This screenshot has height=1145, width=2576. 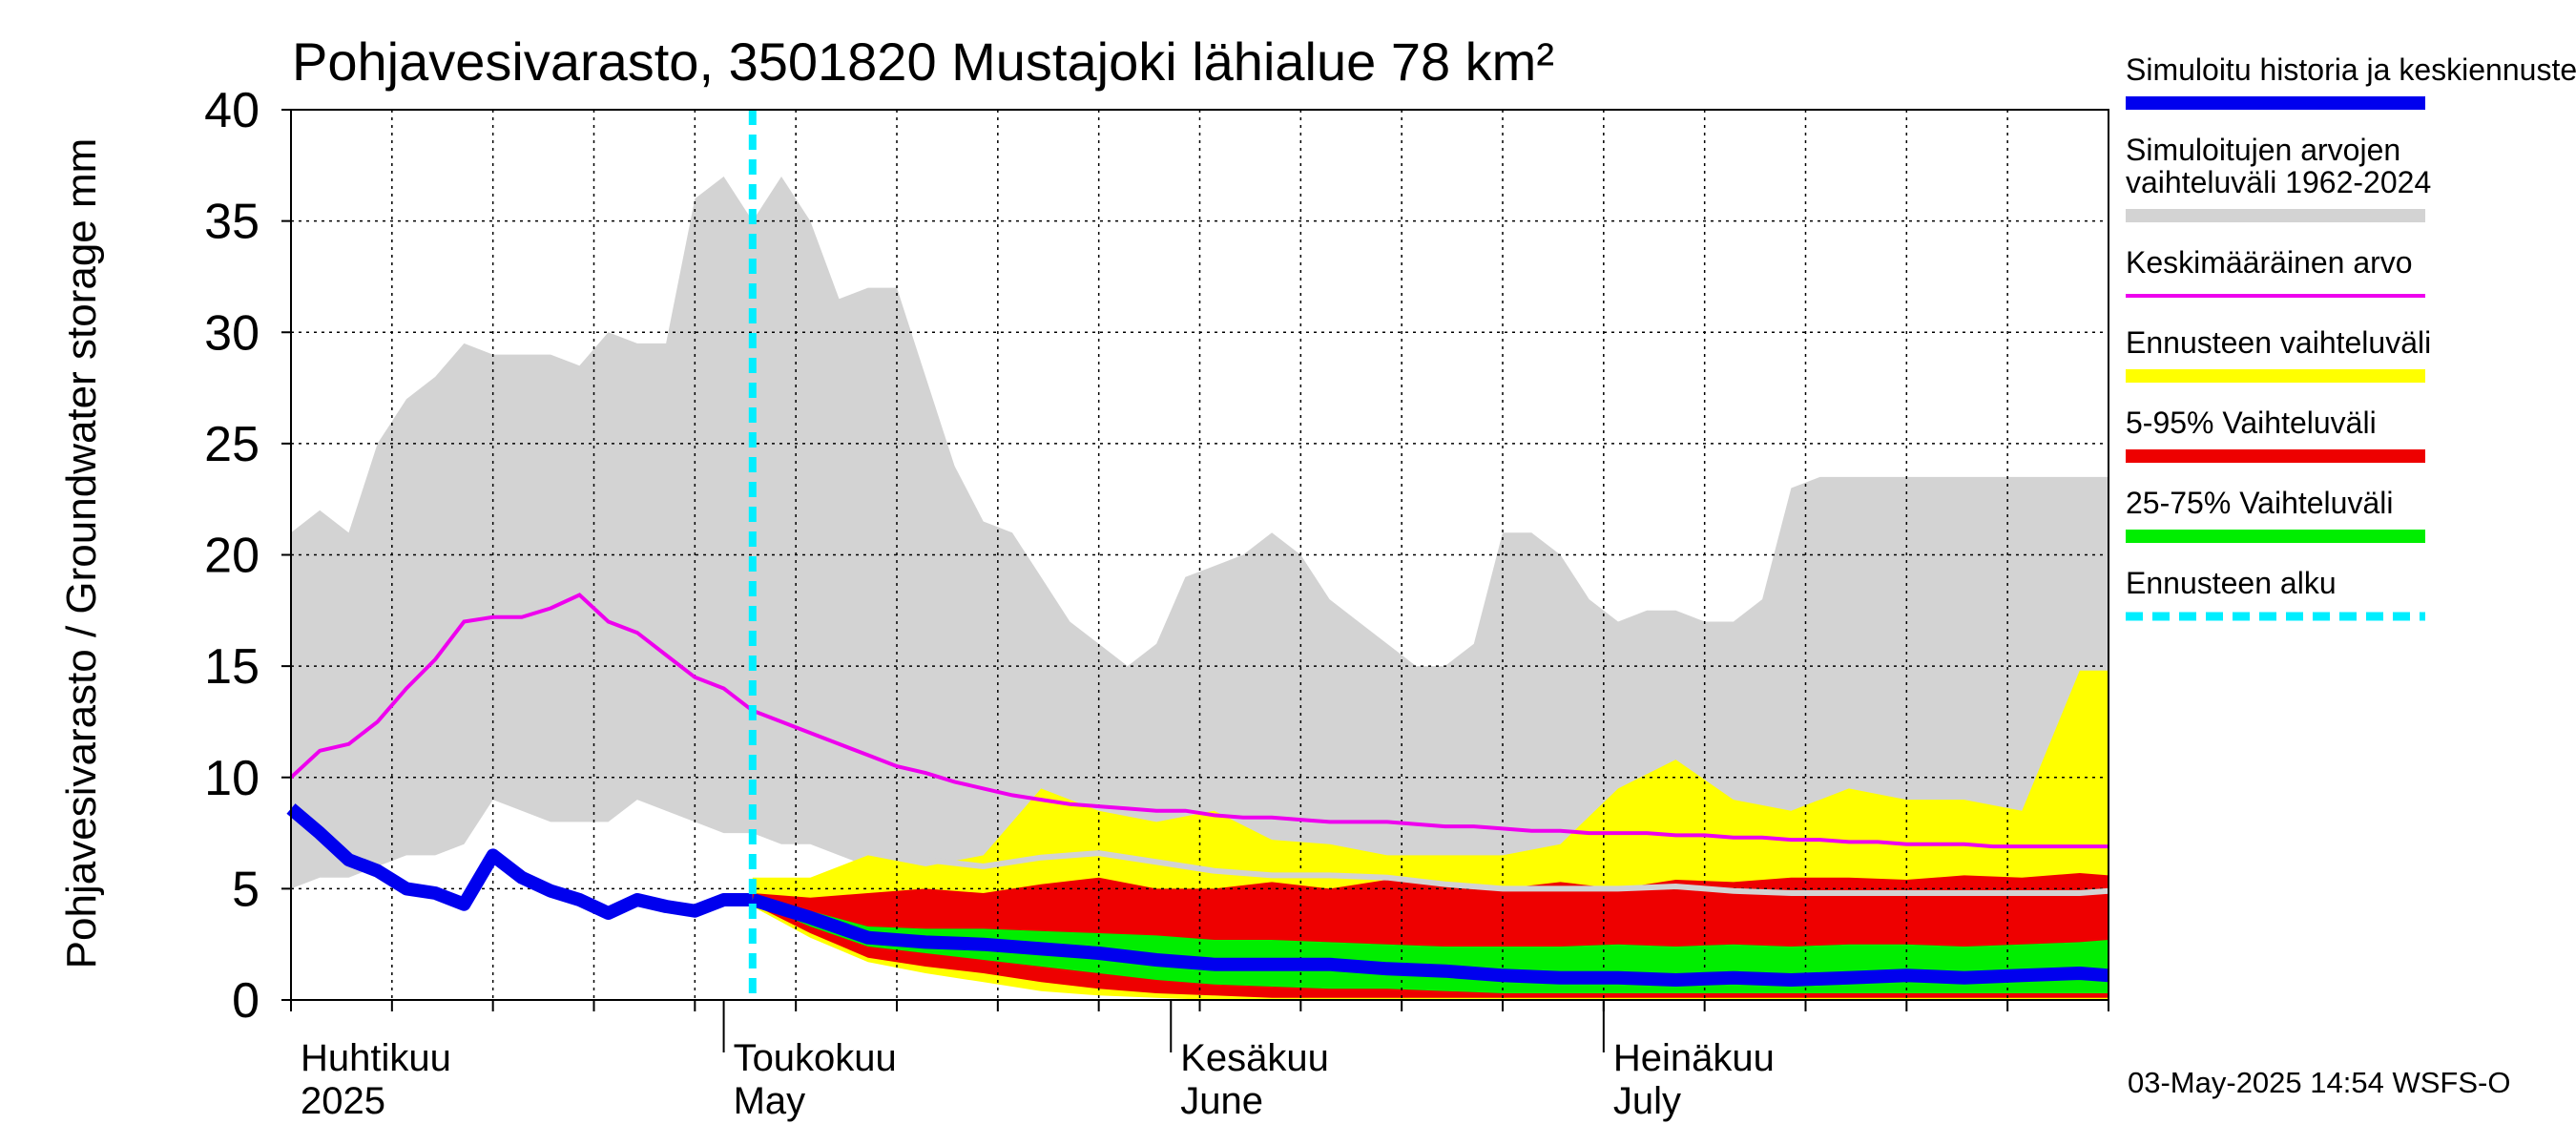 I want to click on forecast-25-75-band, so click(x=1430, y=945).